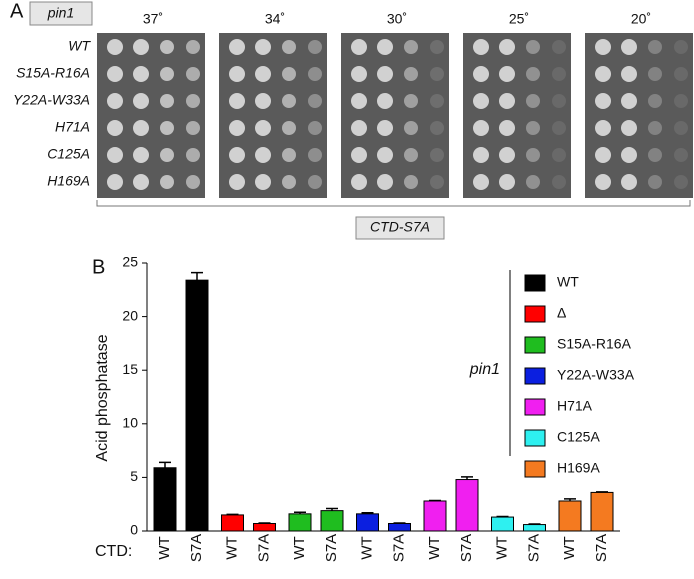  What do you see at coordinates (72, 127) in the screenshot?
I see `row-label: H71A` at bounding box center [72, 127].